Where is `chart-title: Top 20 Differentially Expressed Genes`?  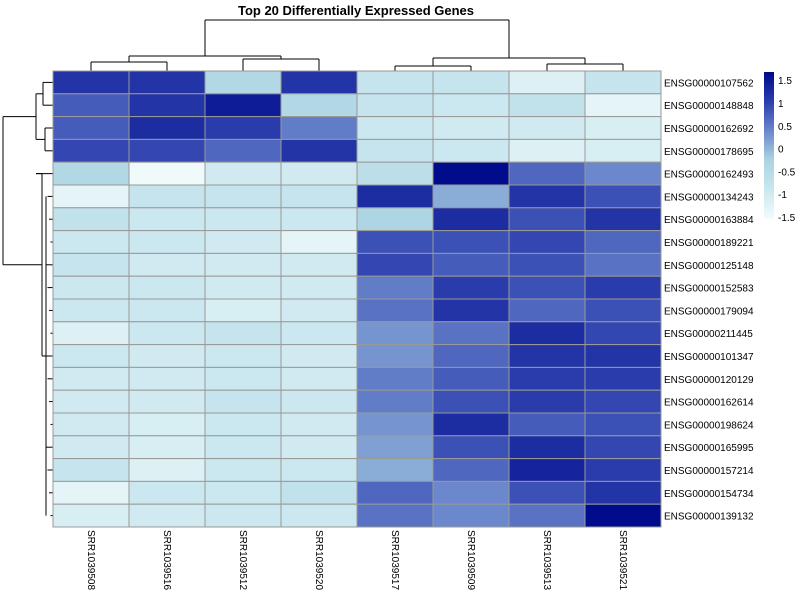
chart-title: Top 20 Differentially Expressed Genes is located at coordinates (356, 10).